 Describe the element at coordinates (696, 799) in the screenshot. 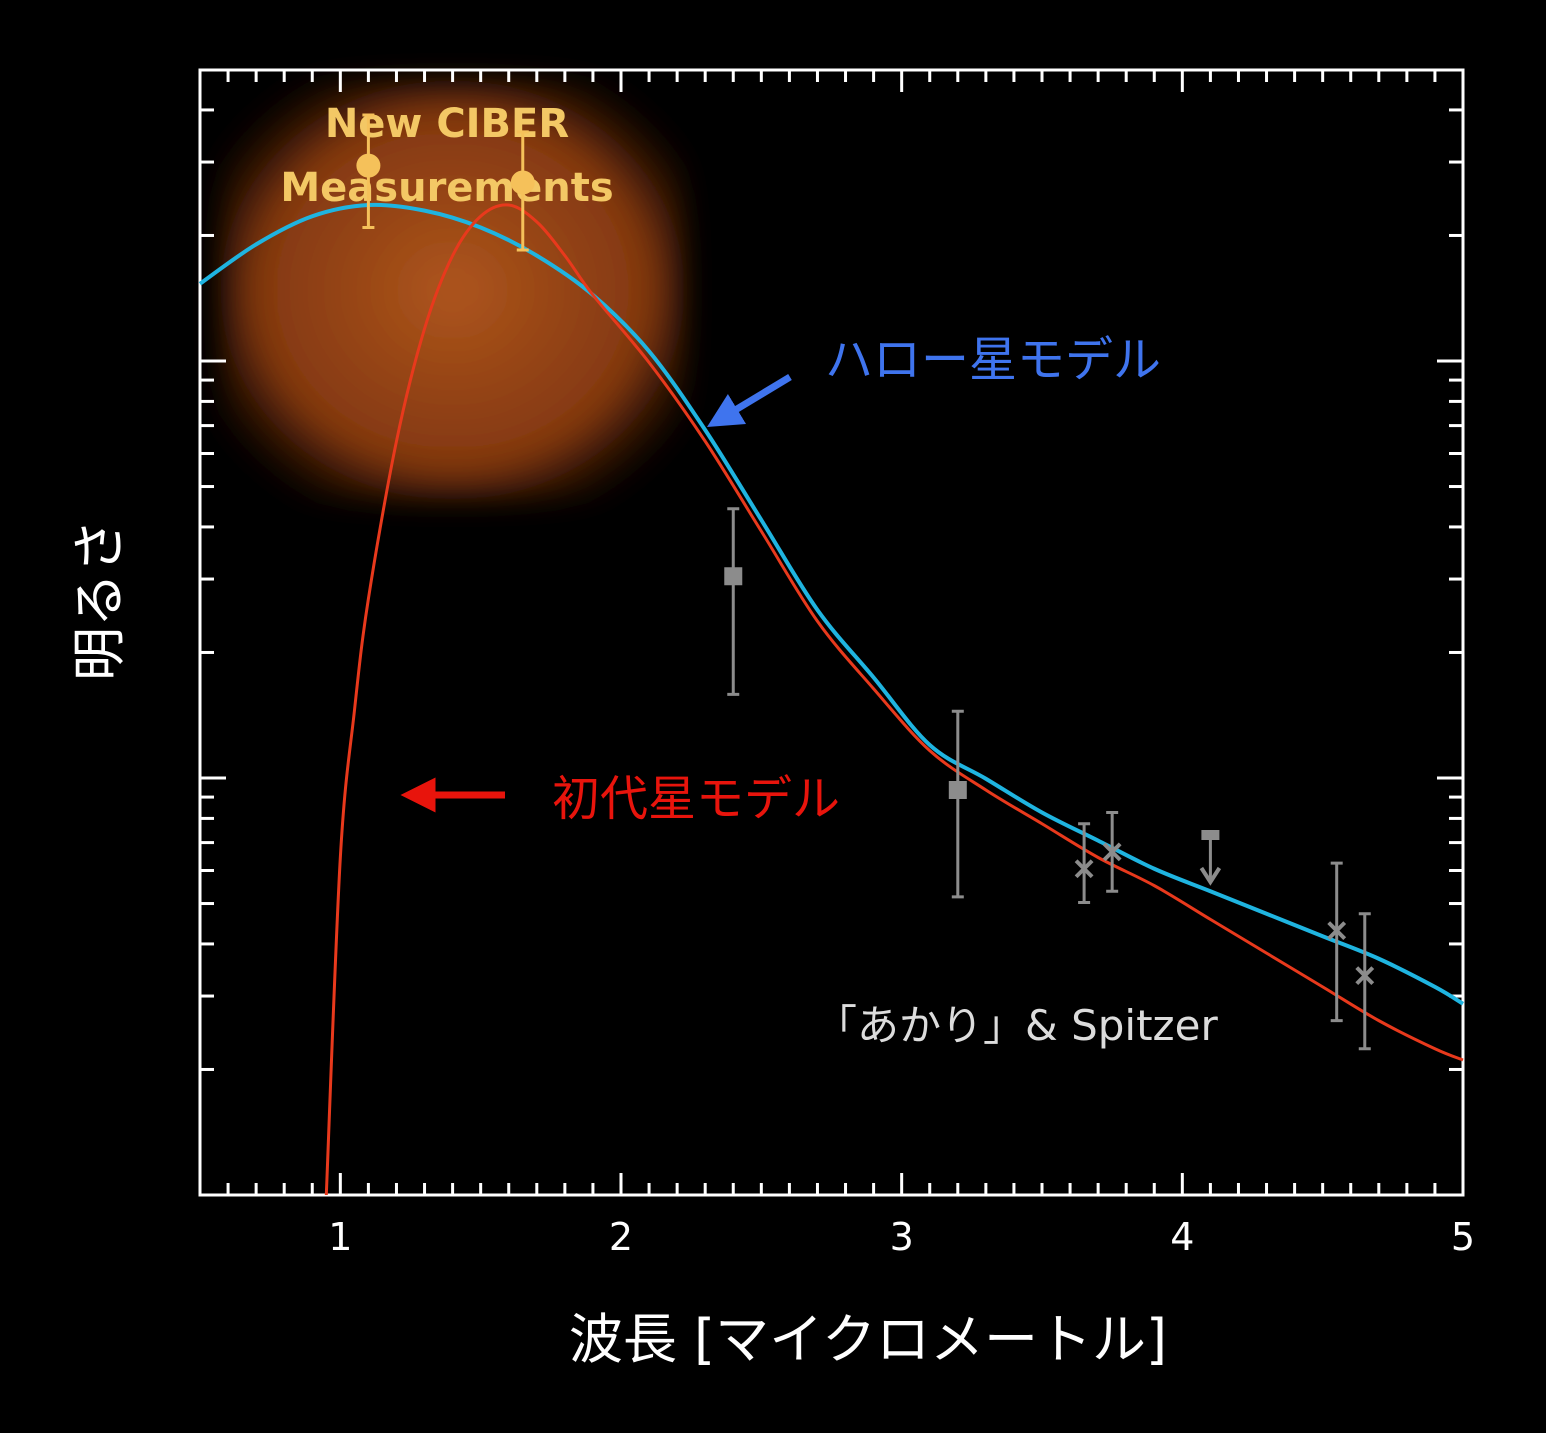

I see `first-star-model-label: 初代星モデル` at that location.